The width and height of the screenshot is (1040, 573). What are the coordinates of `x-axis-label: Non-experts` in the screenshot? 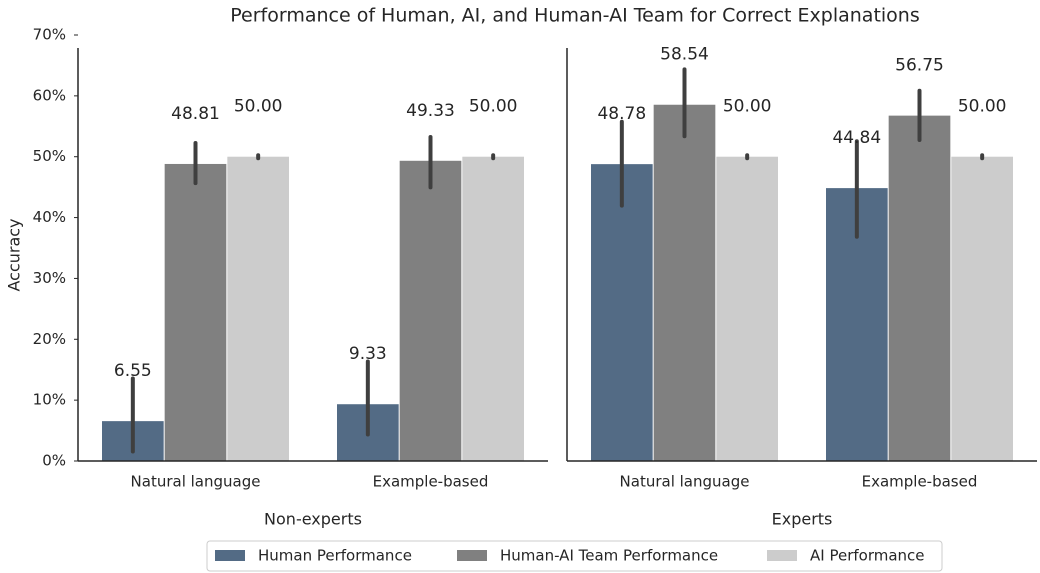 It's located at (313, 519).